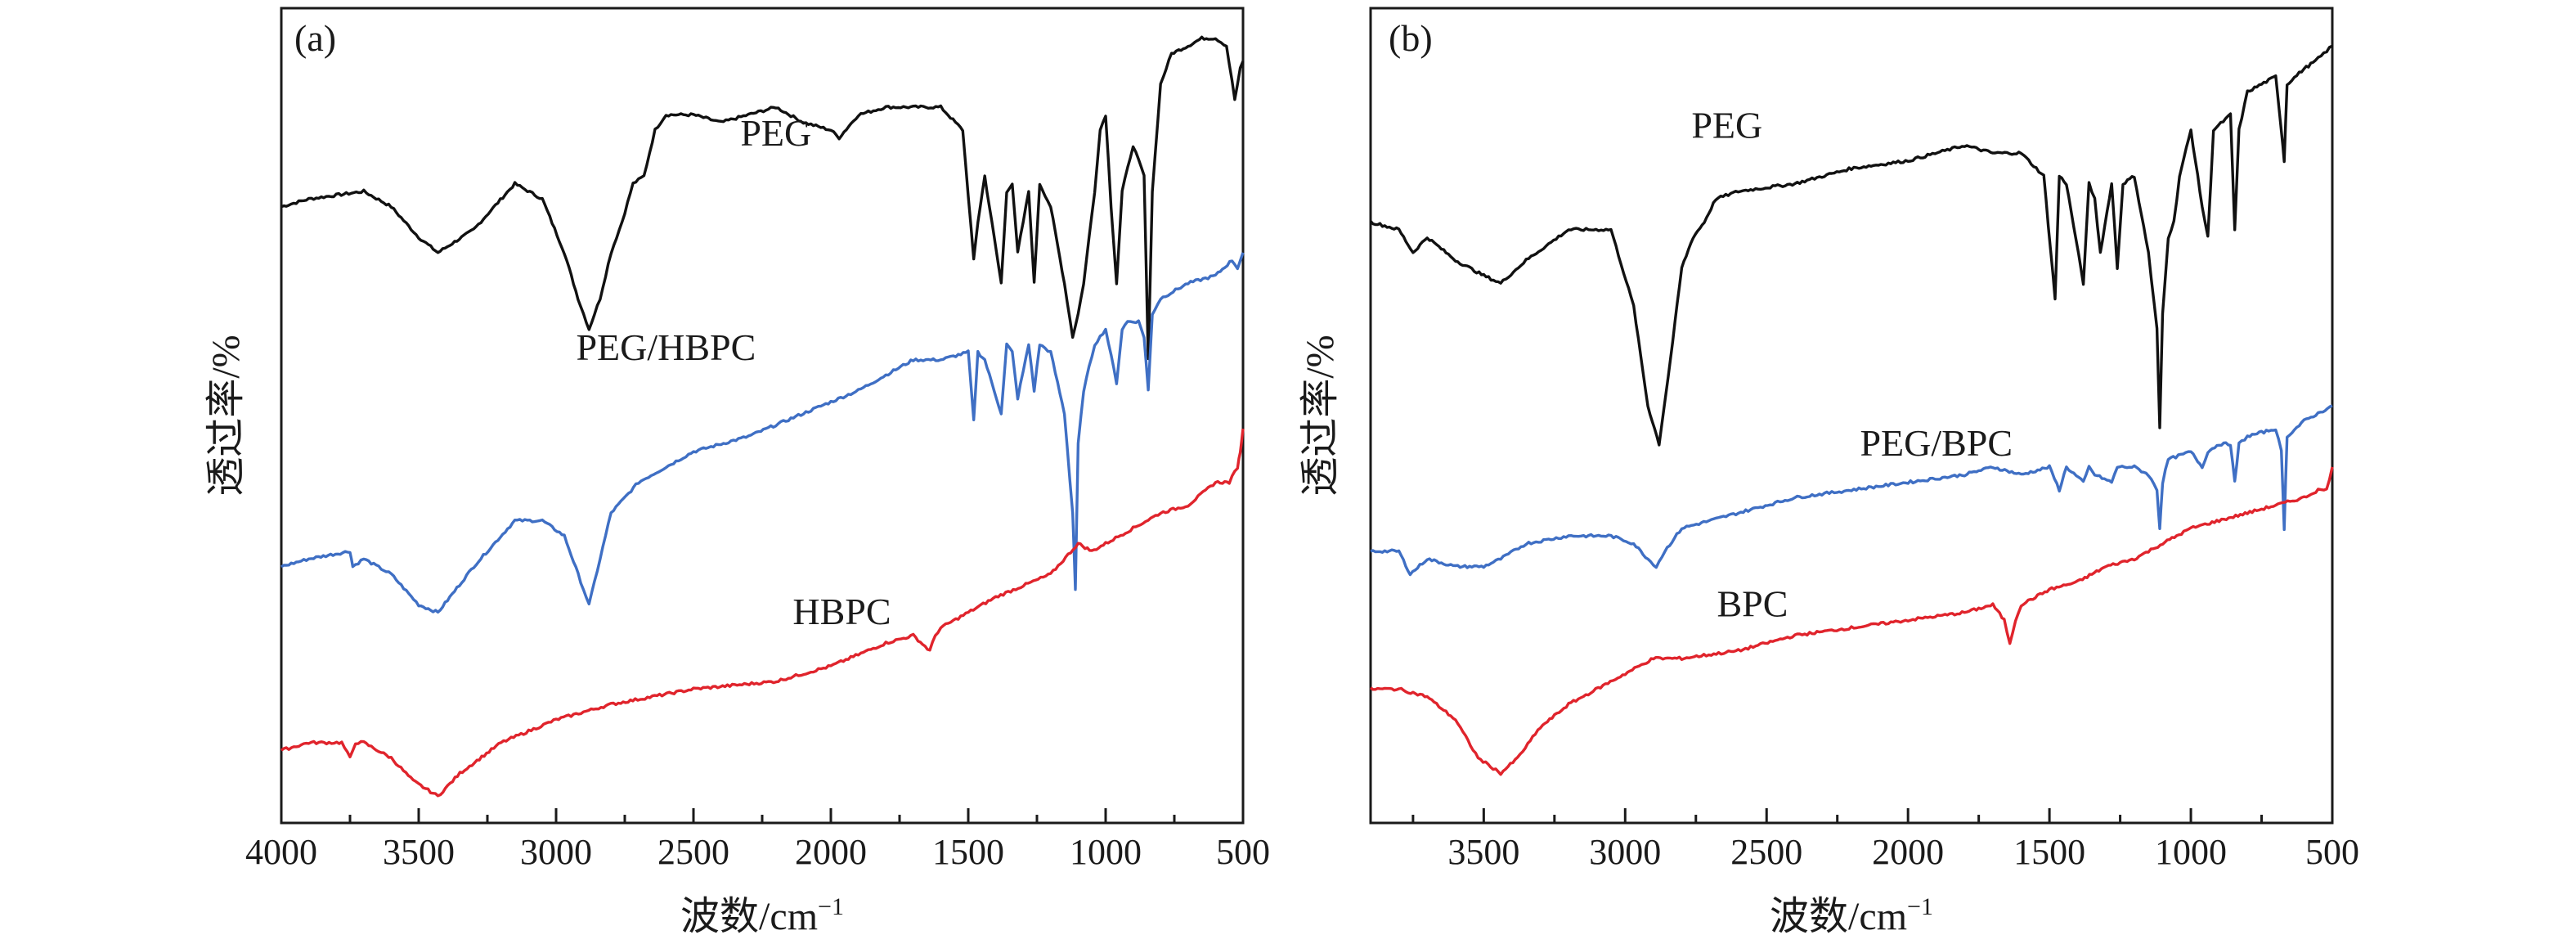  I want to click on panel-a-x-tick-label: 1000, so click(1106, 852).